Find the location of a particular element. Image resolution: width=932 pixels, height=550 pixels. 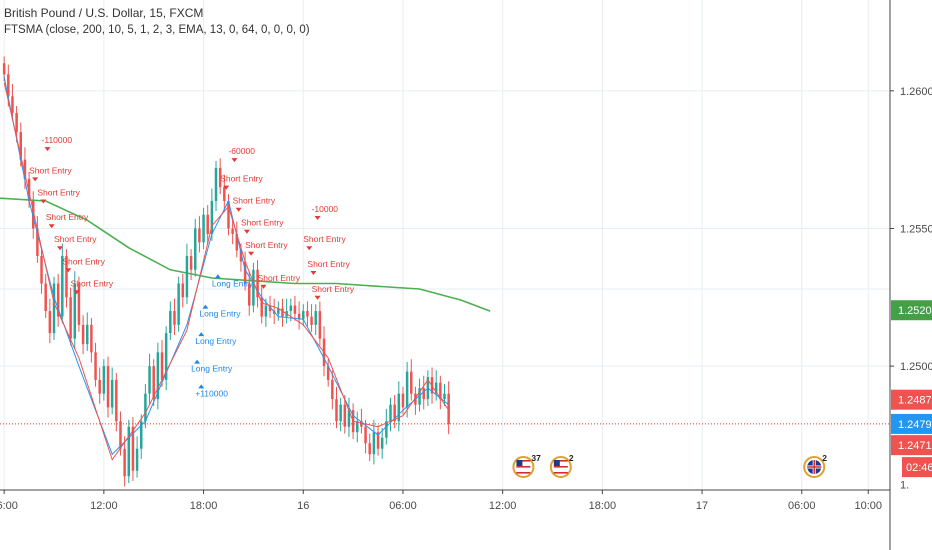

us-flag-icon: 2 is located at coordinates (561, 465).